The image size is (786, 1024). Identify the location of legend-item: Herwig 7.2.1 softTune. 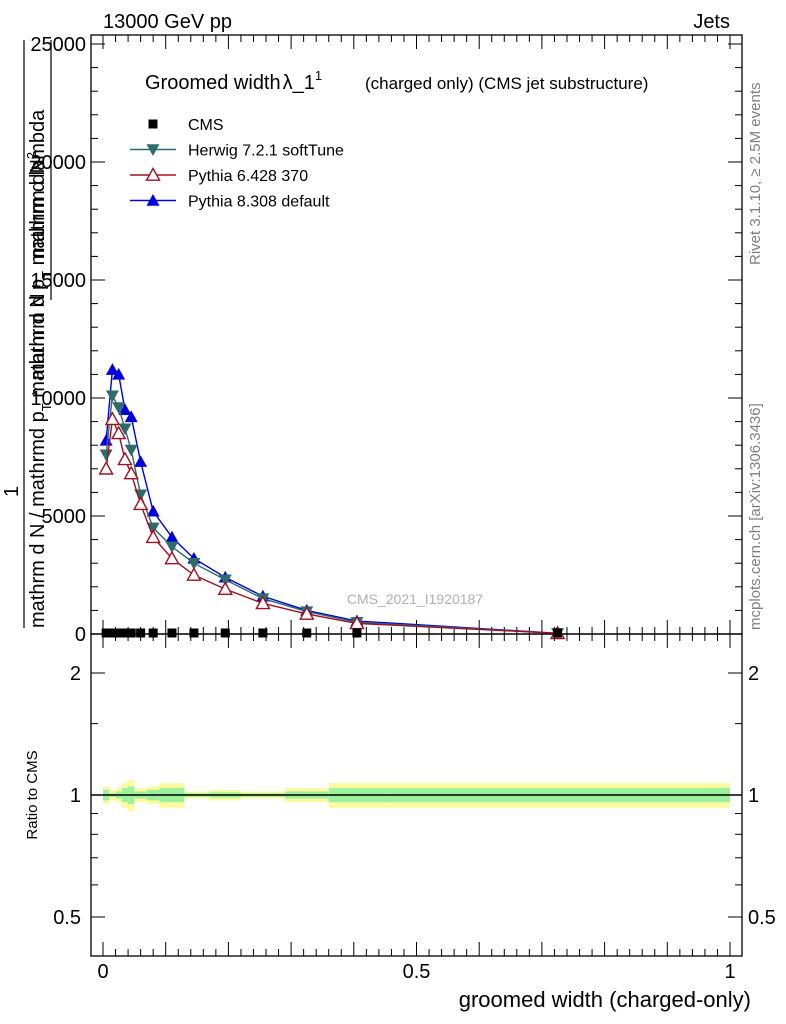
(237, 151).